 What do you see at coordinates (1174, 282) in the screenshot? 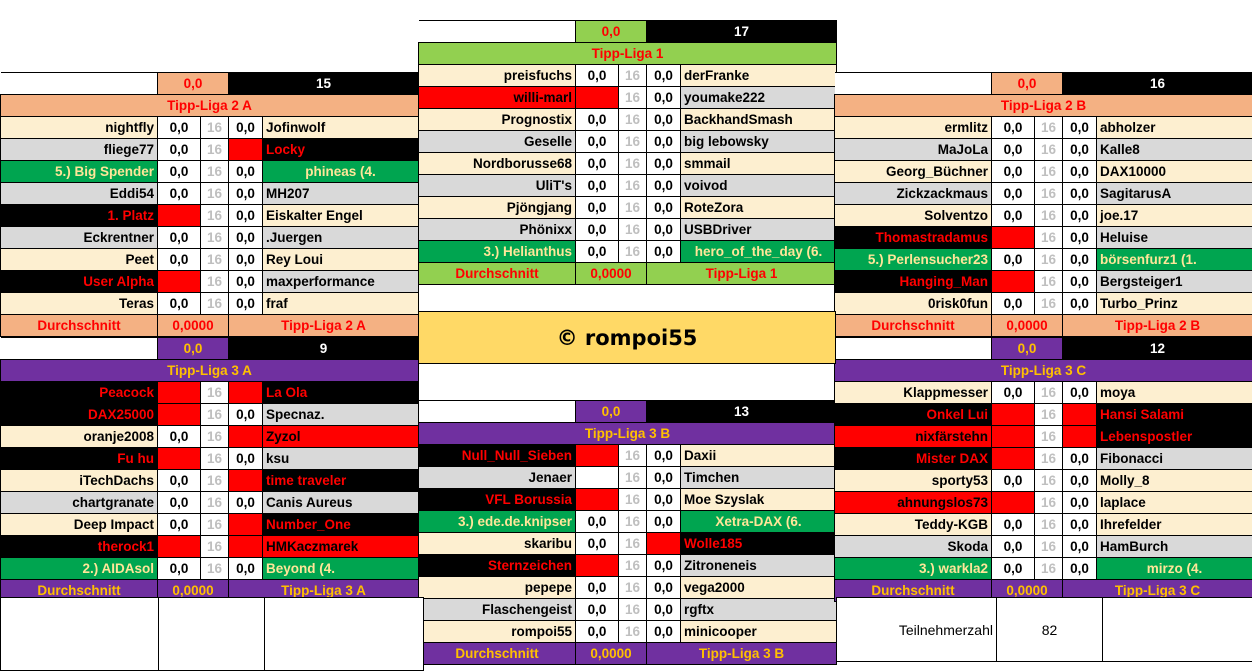
I see `player-right-name: Bergsteiger1` at bounding box center [1174, 282].